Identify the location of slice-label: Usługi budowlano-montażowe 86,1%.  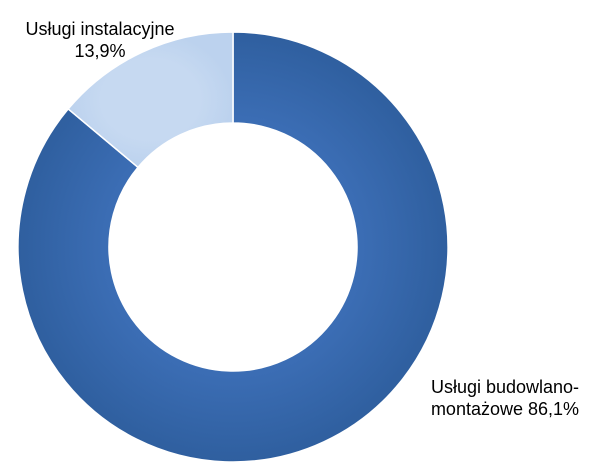
(505, 398).